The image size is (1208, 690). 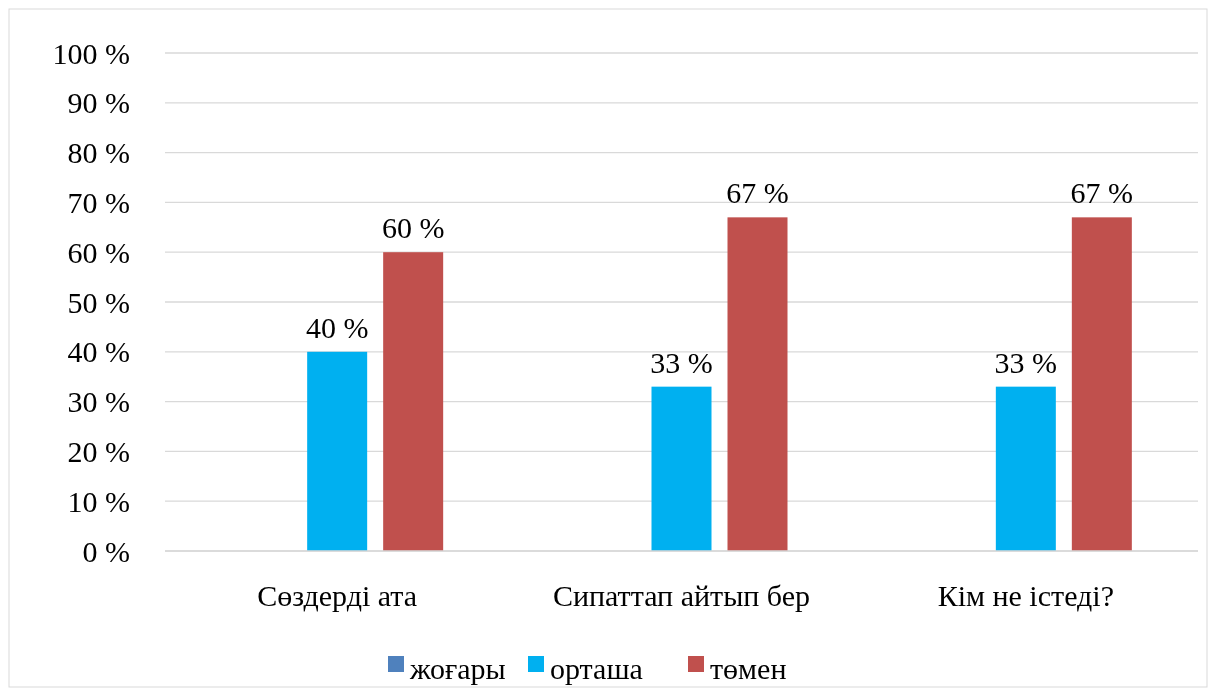 What do you see at coordinates (91, 53) in the screenshot?
I see `y-tick-label: 100 %` at bounding box center [91, 53].